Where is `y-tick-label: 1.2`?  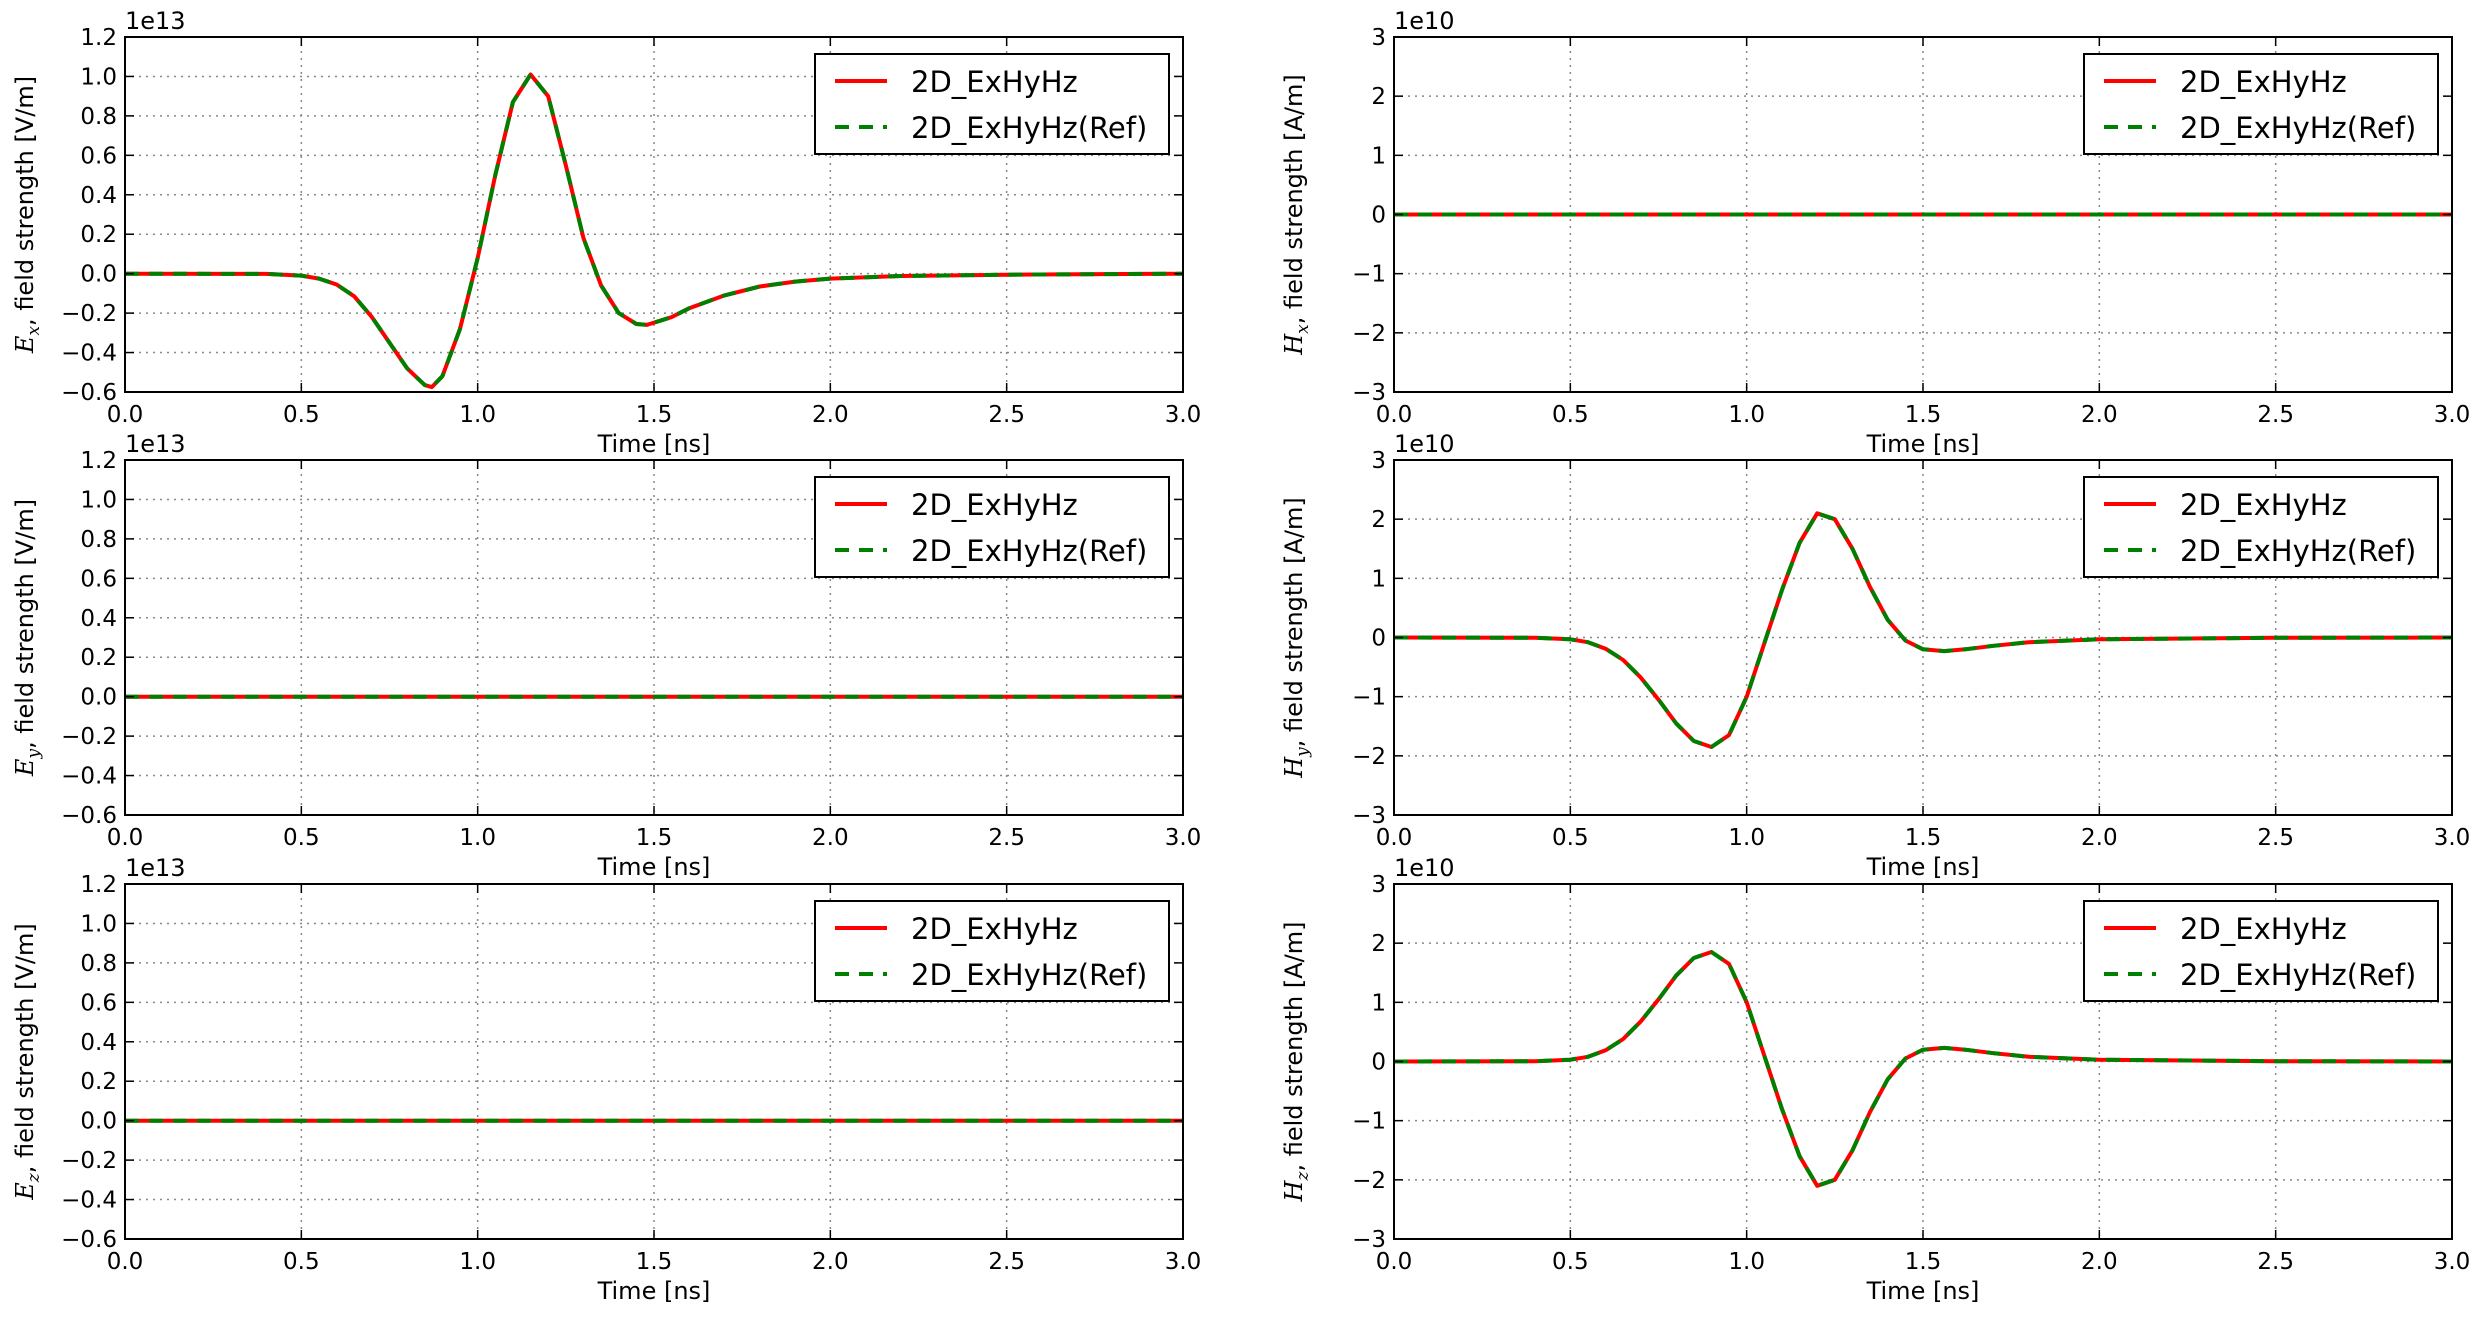 y-tick-label: 1.2 is located at coordinates (98, 885).